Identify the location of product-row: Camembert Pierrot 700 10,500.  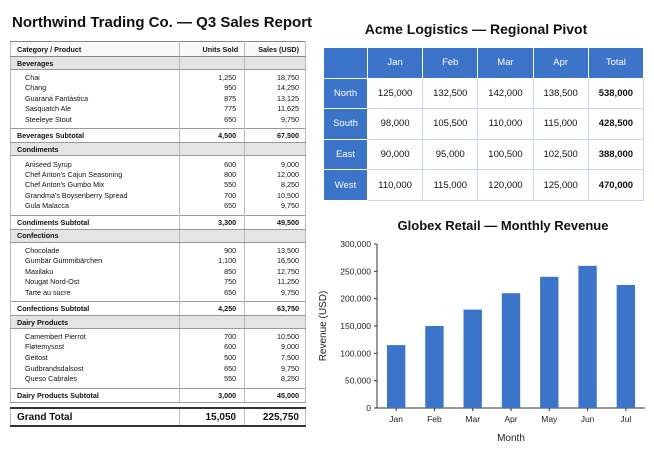
(157, 335).